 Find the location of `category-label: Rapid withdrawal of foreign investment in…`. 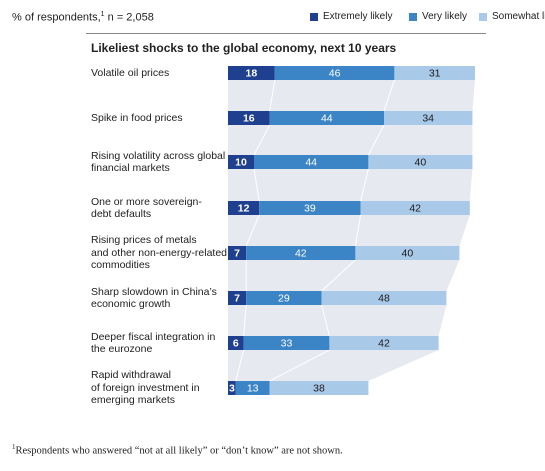

category-label: Rapid withdrawal of foreign investment in… is located at coordinates (161, 388).